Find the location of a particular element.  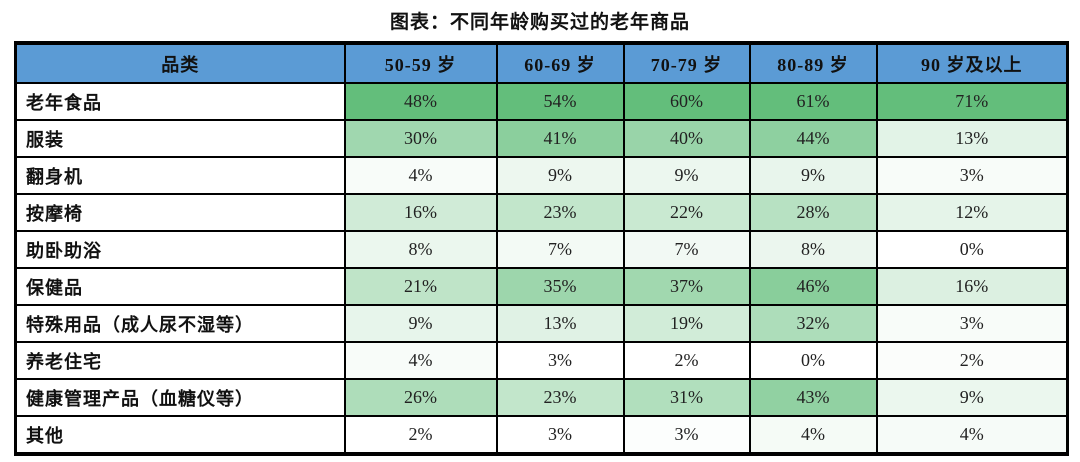

table-row: 养老住宅 4% 3% 2% 0% 2% is located at coordinates (541, 360).